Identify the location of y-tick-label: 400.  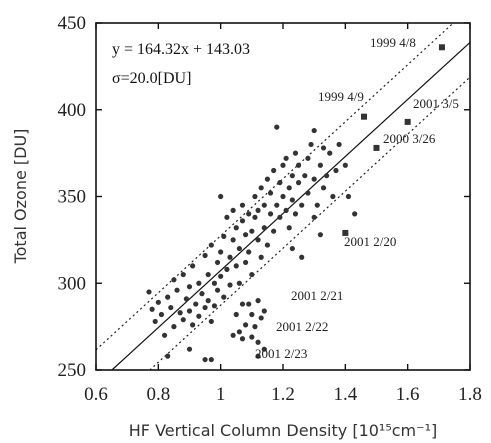
(72, 110).